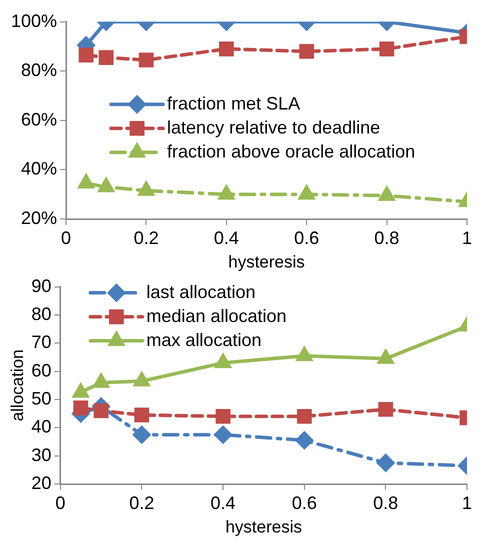  What do you see at coordinates (41, 398) in the screenshot?
I see `y-tick-label: 50` at bounding box center [41, 398].